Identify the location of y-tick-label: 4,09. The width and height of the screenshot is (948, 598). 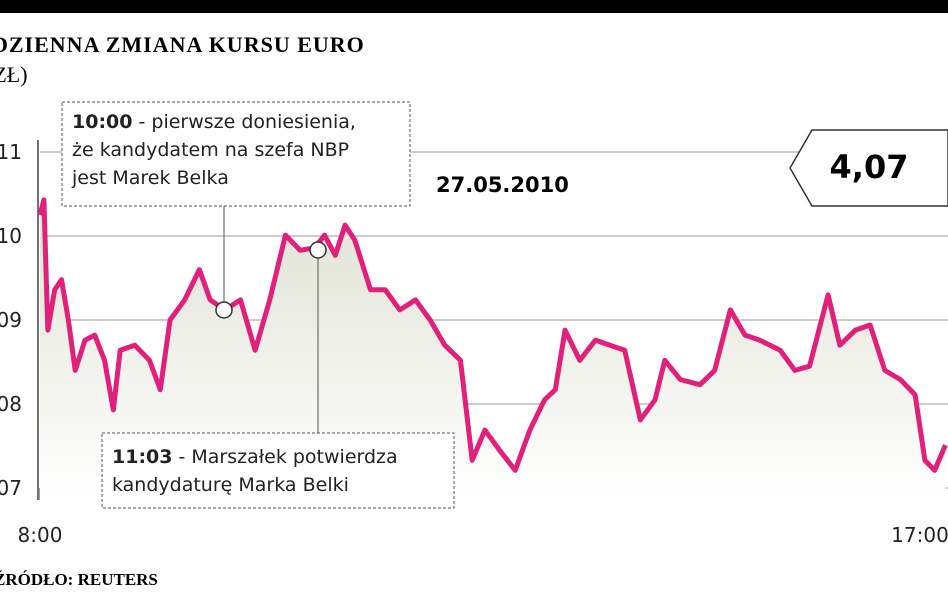
(11, 320).